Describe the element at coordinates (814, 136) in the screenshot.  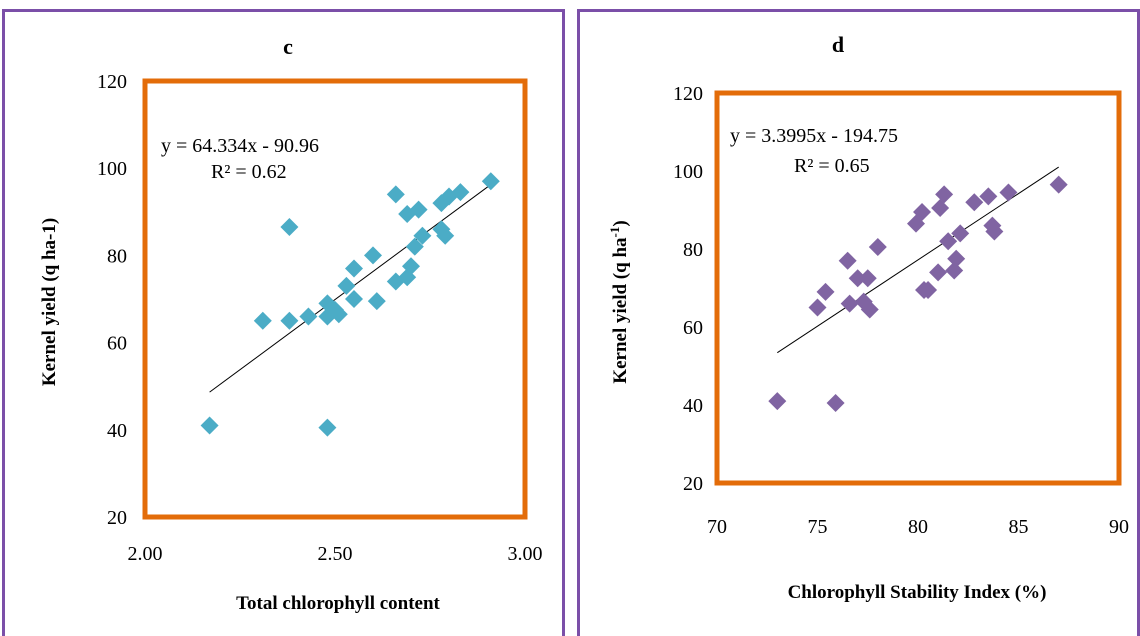
I see `trendline-equation-d: y = 3.3995x - 194.75` at that location.